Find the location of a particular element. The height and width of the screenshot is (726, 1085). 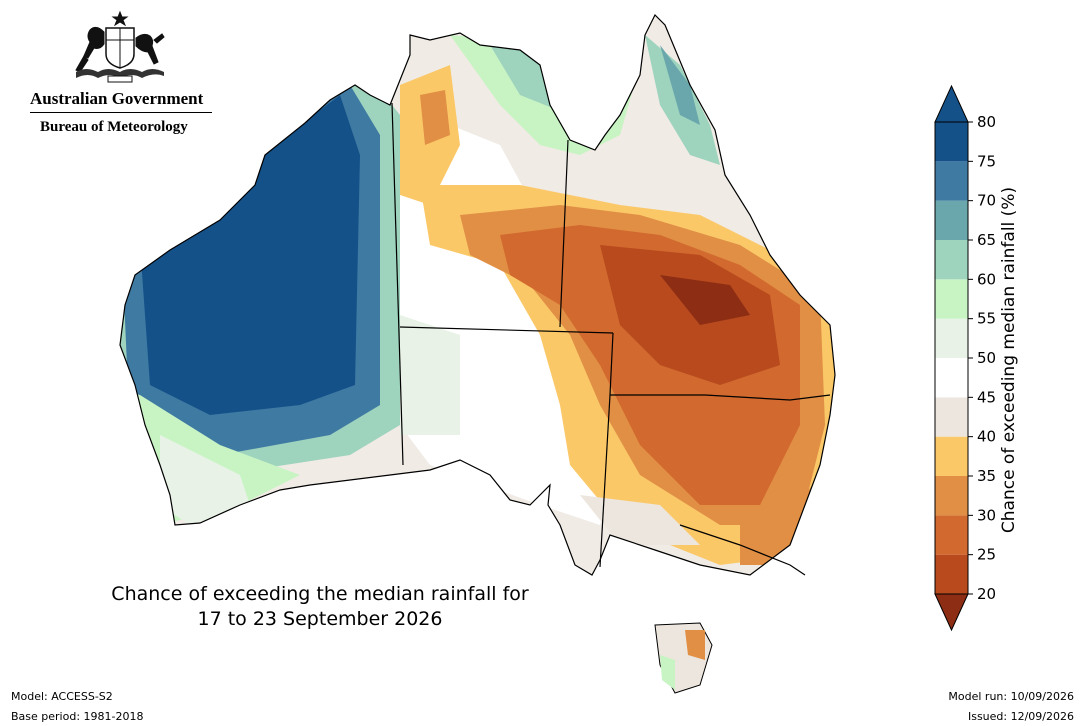

colorbar-tick-label: 45 is located at coordinates (986, 397).